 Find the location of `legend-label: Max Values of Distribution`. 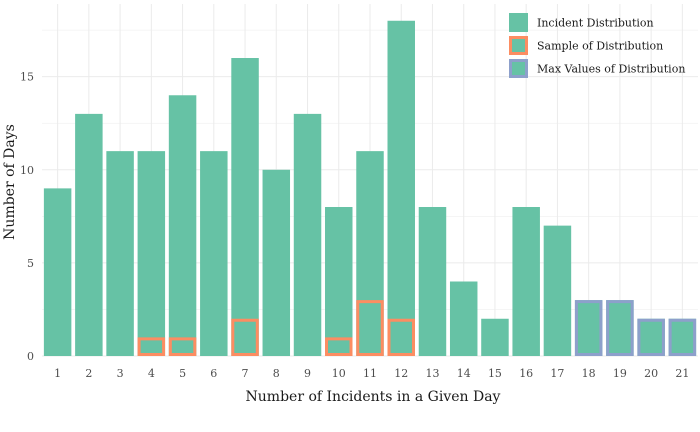

legend-label: Max Values of Distribution is located at coordinates (611, 69).